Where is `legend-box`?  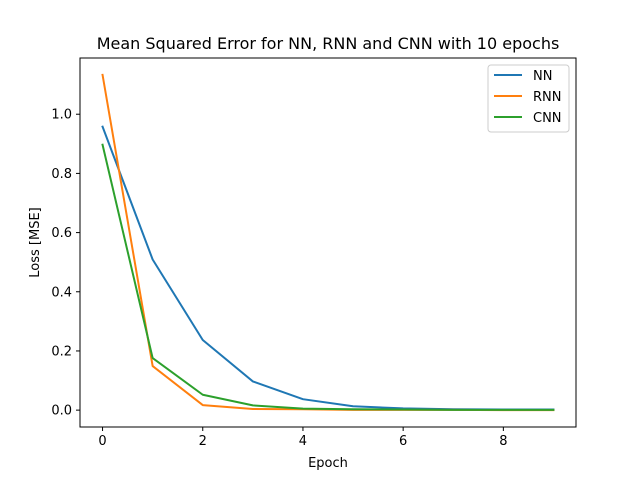 legend-box is located at coordinates (528, 98).